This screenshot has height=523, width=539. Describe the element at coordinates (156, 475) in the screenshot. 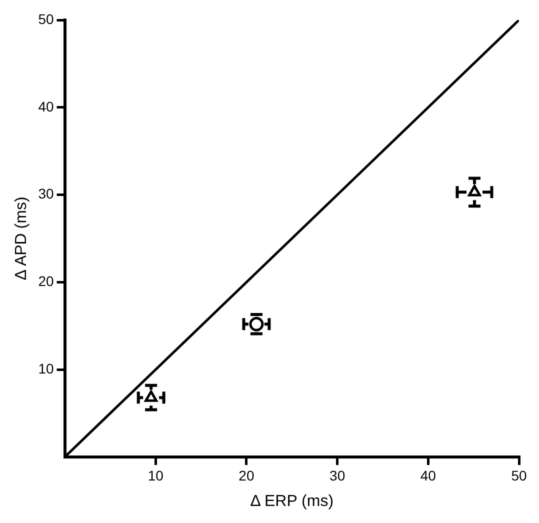

I see `x-tick-label: 10` at that location.